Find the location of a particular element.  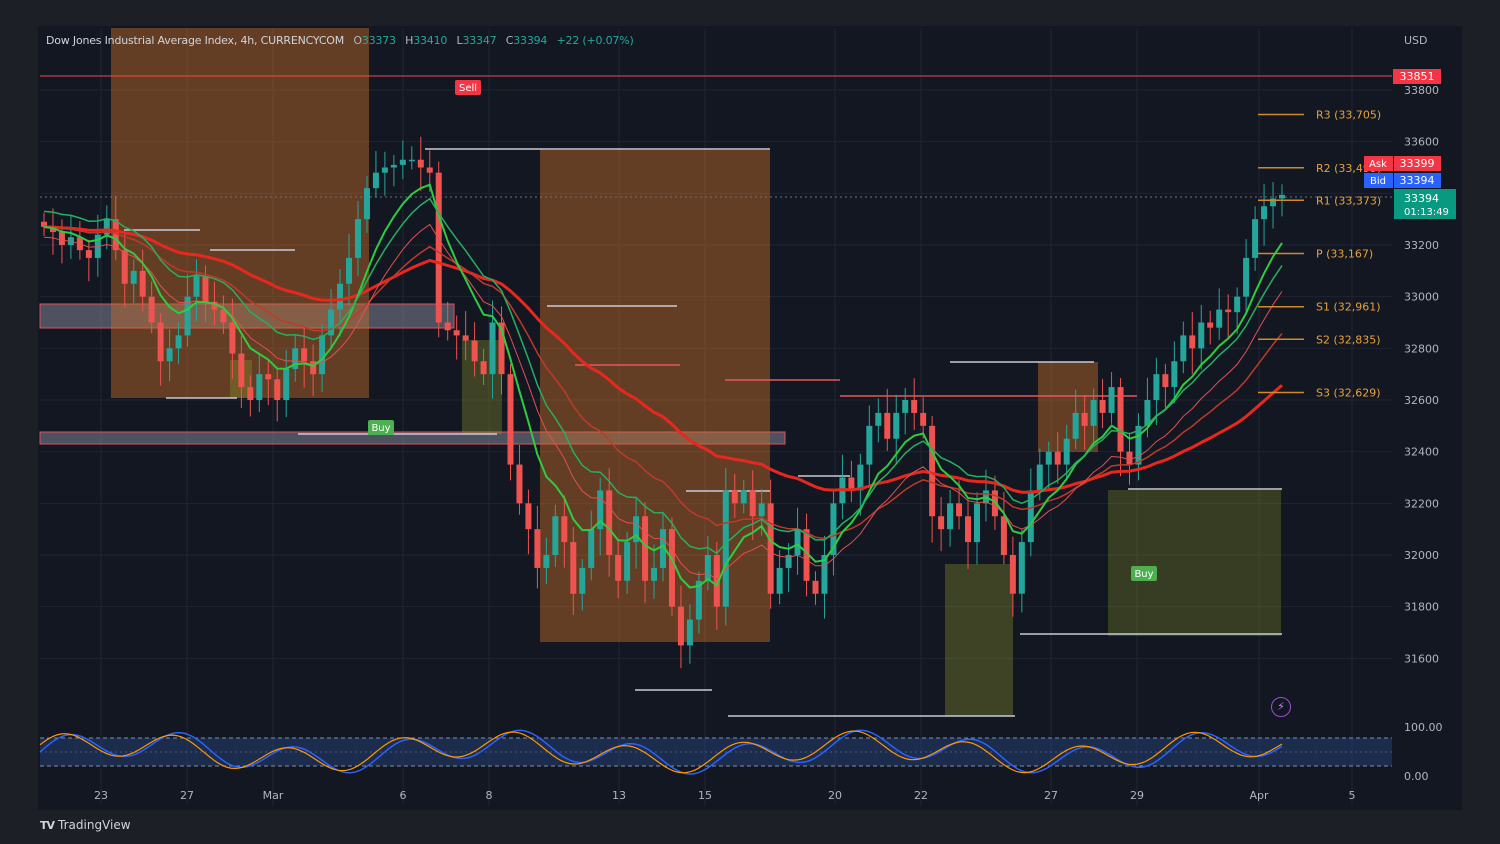

pivot-label: P (33,167) is located at coordinates (1344, 254).